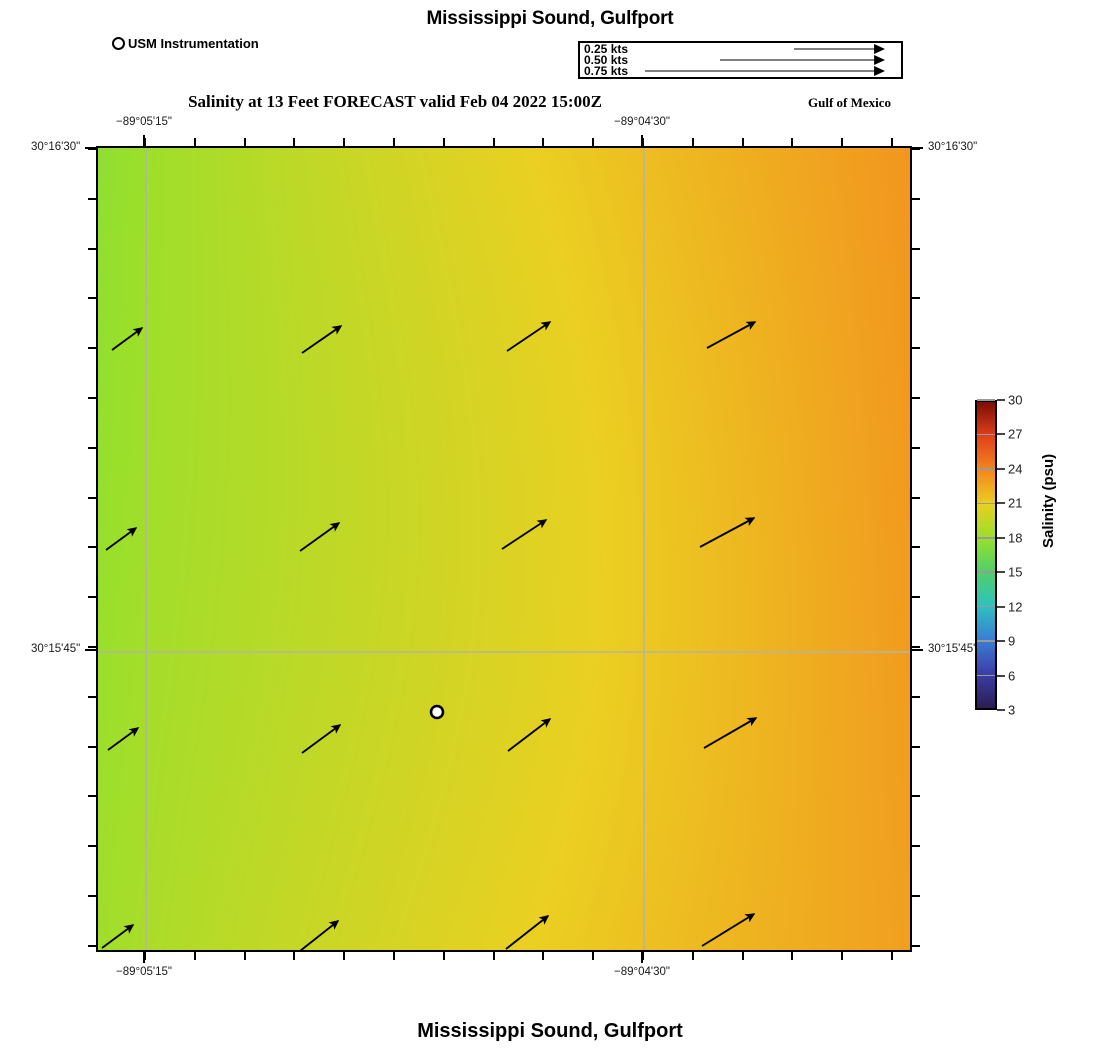 Image resolution: width=1100 pixels, height=1050 pixels. What do you see at coordinates (1015, 572) in the screenshot?
I see `colorbar-tick-label: 15` at bounding box center [1015, 572].